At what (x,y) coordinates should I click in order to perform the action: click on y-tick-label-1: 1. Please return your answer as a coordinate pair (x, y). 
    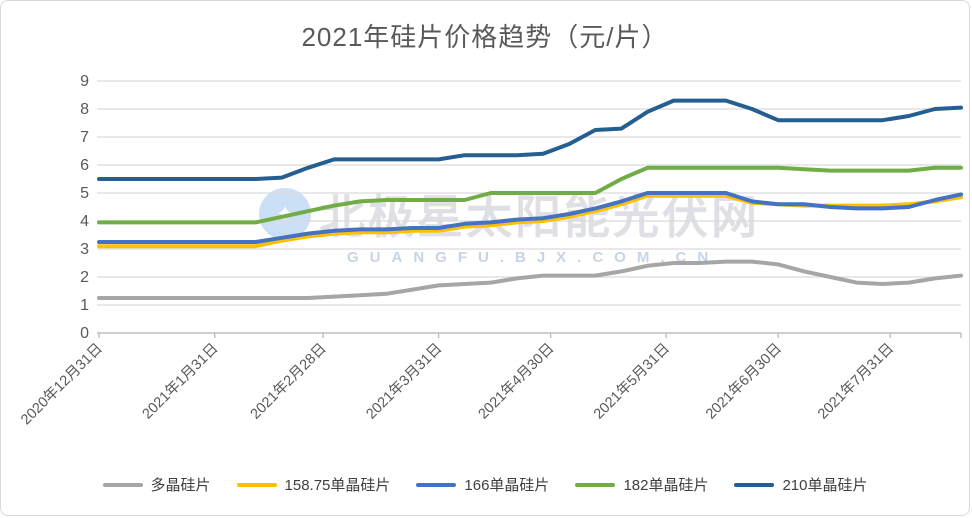
    Looking at the image, I should click on (84, 305).